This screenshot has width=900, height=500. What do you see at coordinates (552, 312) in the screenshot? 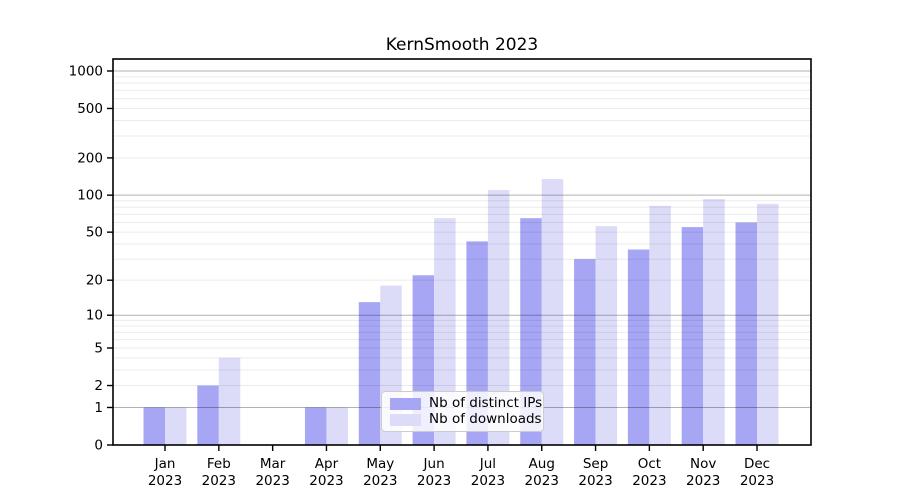
I see `bar-downloads-aug` at bounding box center [552, 312].